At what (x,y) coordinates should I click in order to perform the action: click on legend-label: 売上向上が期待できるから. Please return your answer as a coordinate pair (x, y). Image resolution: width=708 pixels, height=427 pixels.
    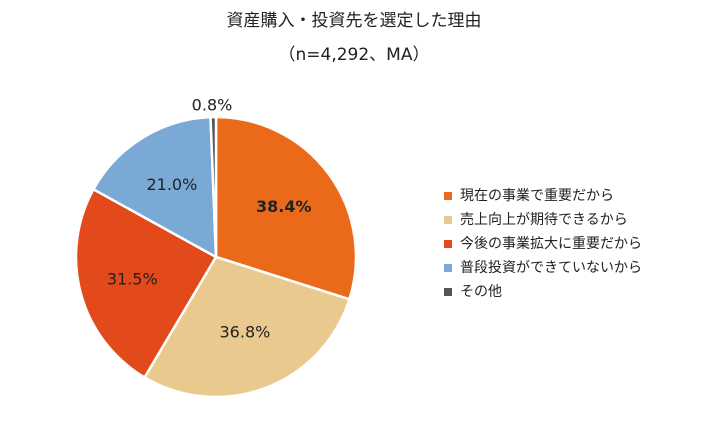
    Looking at the image, I should click on (544, 220).